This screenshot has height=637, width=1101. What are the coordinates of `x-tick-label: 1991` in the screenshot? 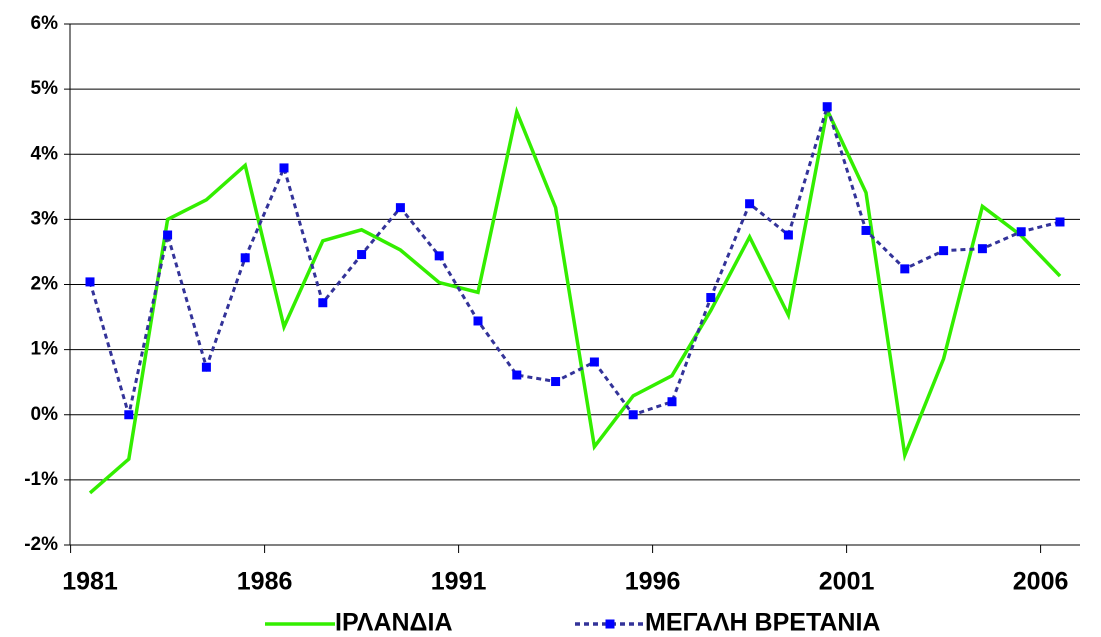 It's located at (459, 582).